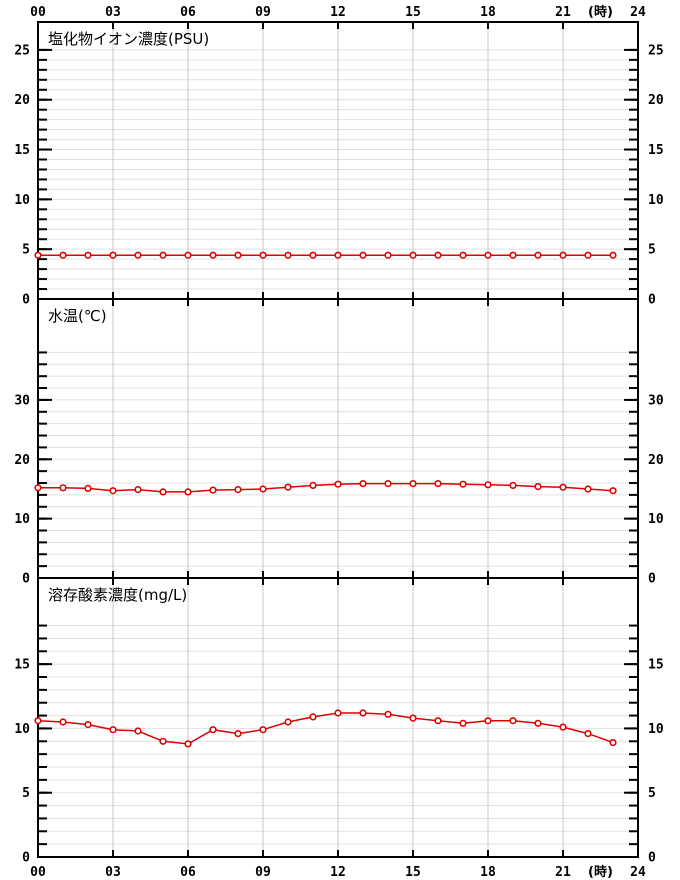 This screenshot has width=680, height=880. Describe the element at coordinates (77, 316) in the screenshot. I see `panel-title: 水温(℃)` at that location.